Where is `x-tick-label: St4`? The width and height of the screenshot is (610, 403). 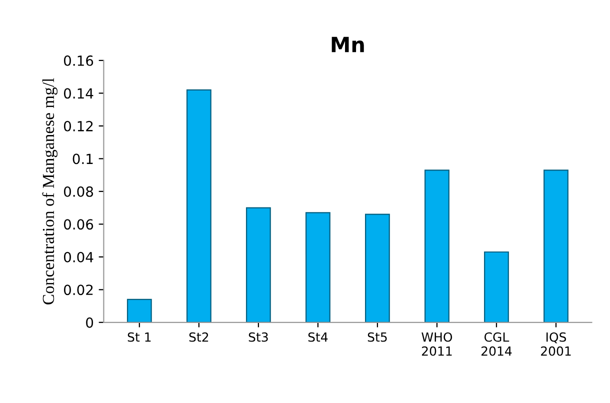
x-tick-label: St4 is located at coordinates (318, 337).